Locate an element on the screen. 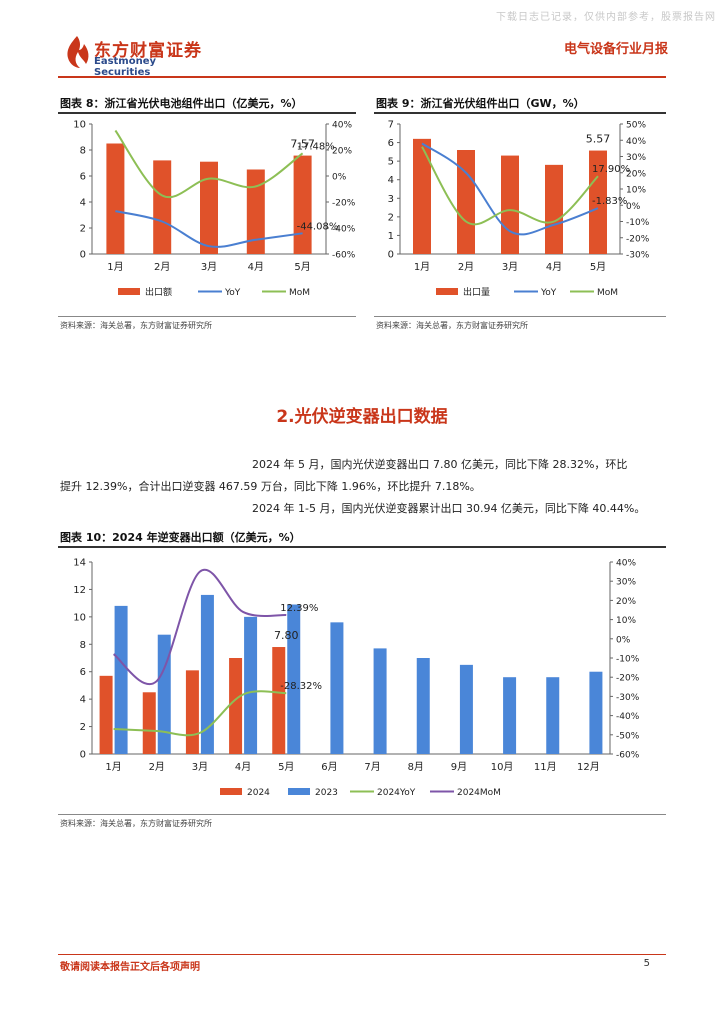  legend-label: 出口额 is located at coordinates (158, 292).